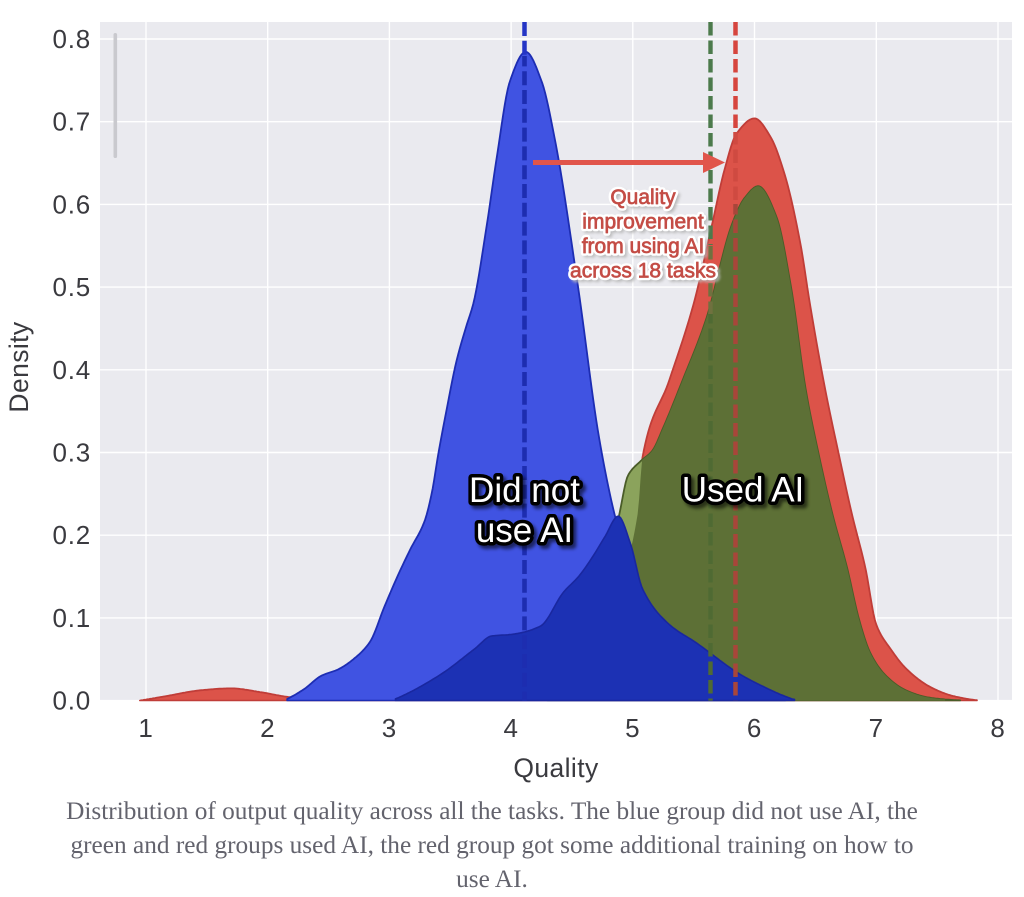 This screenshot has height=897, width=1024. I want to click on svg-text: 0.6, so click(71, 204).